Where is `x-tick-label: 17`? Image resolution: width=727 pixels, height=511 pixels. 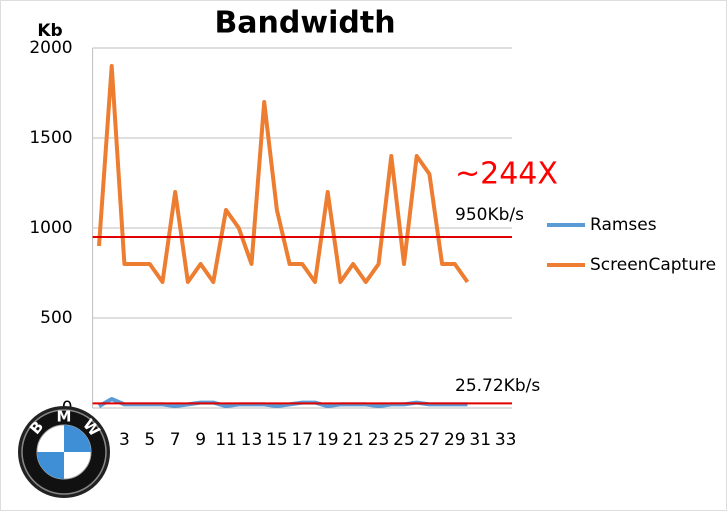
x-tick-label: 17 is located at coordinates (302, 440).